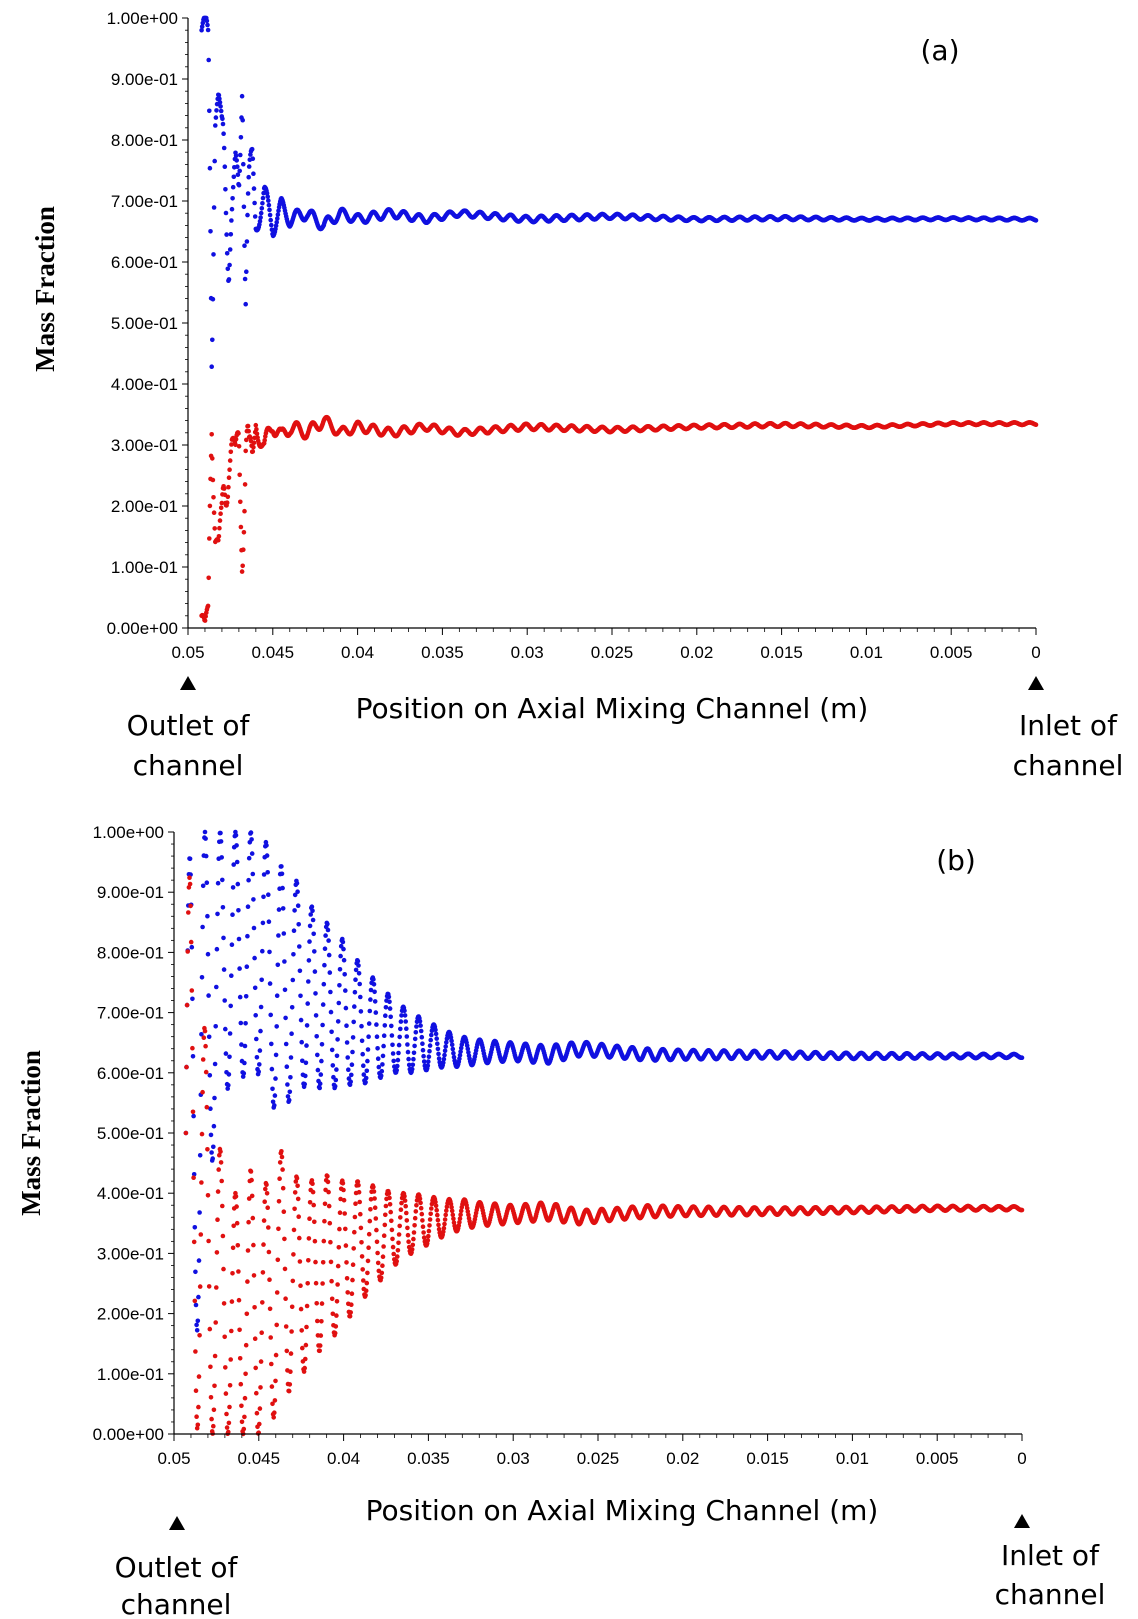  What do you see at coordinates (612, 708) in the screenshot?
I see `chart-a-xlabel: Position on Axial Mixing Channel (m)` at bounding box center [612, 708].